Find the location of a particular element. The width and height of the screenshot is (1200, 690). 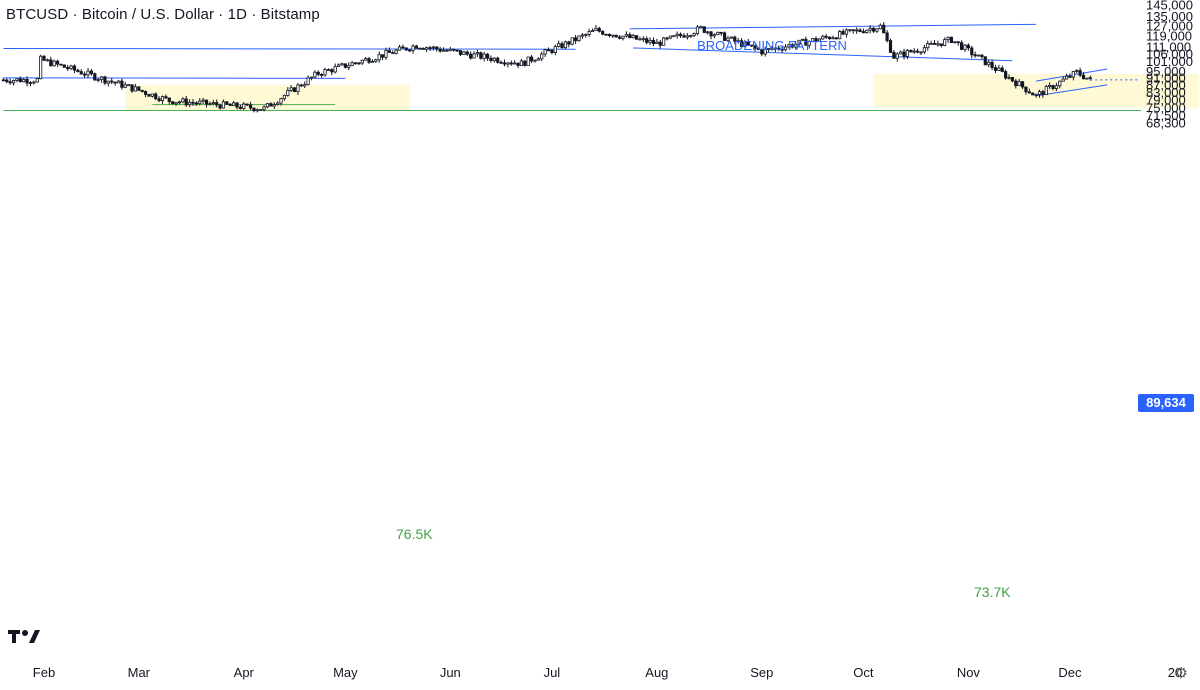

tradingview-logo is located at coordinates (25, 638).